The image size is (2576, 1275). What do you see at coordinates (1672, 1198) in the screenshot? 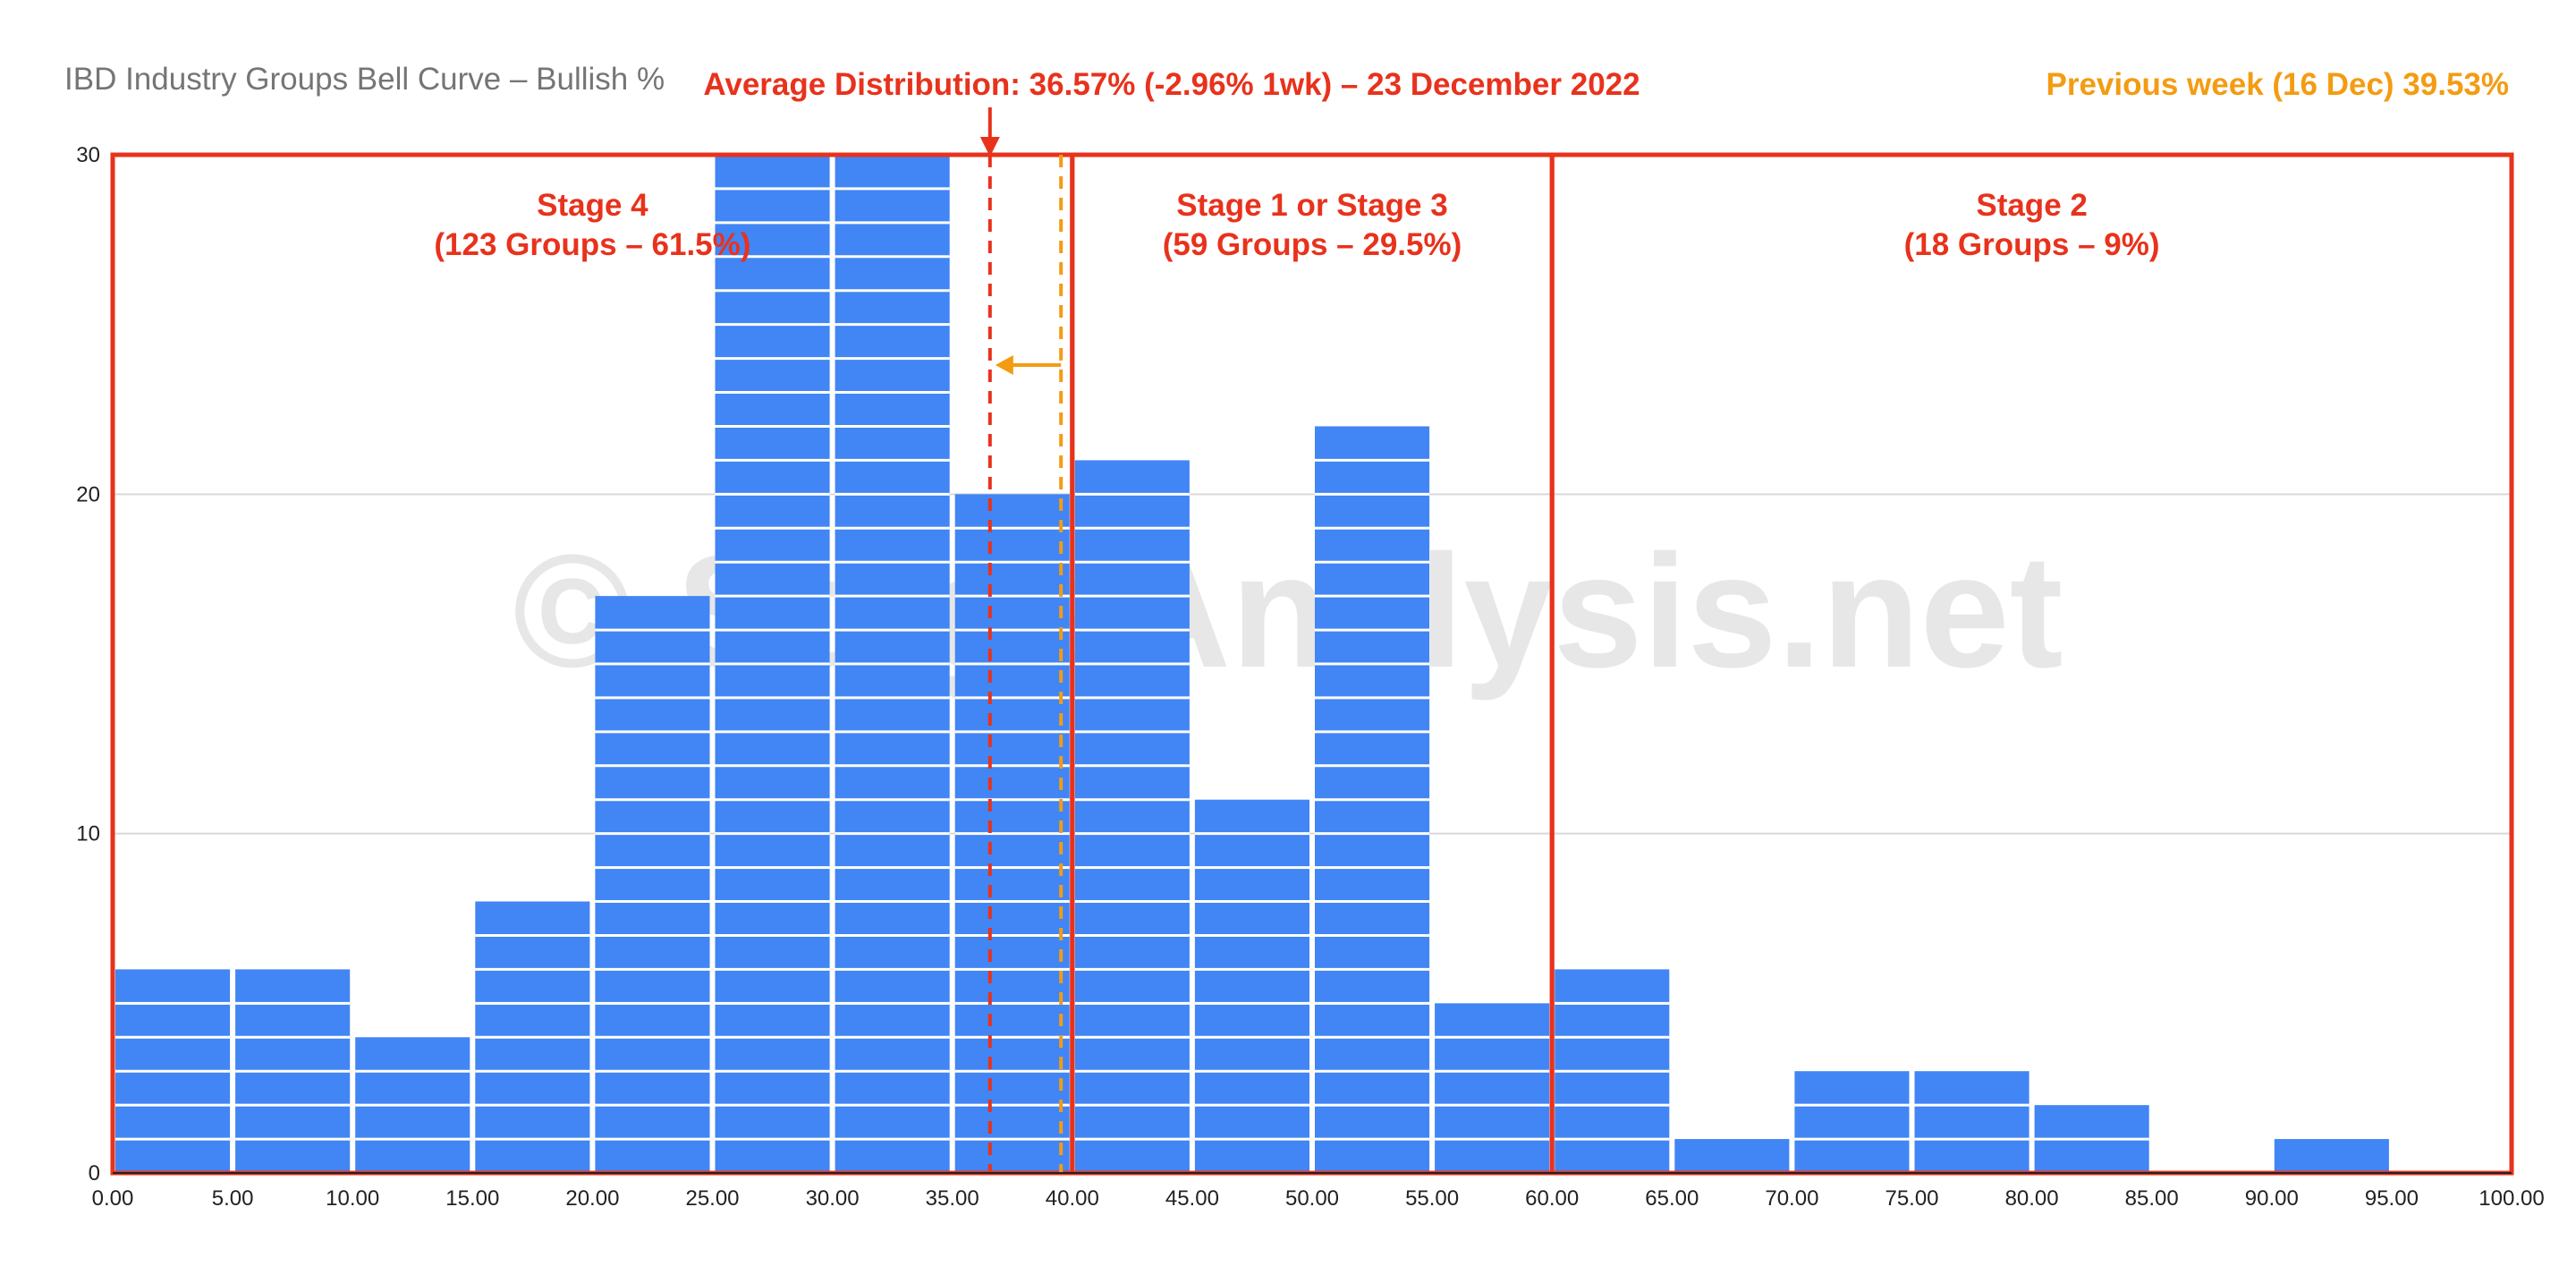
I see `x-tick-label: 65.00` at bounding box center [1672, 1198].